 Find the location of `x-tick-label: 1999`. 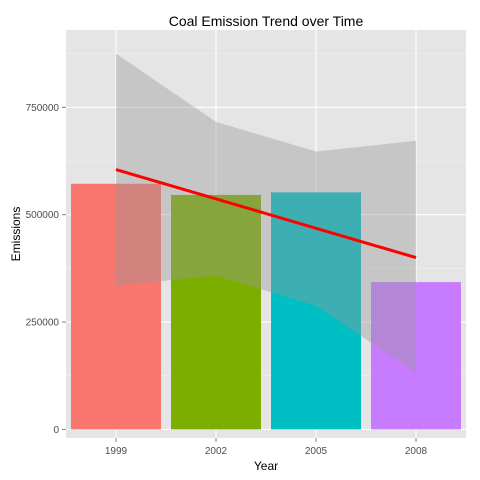

x-tick-label: 1999 is located at coordinates (116, 451).